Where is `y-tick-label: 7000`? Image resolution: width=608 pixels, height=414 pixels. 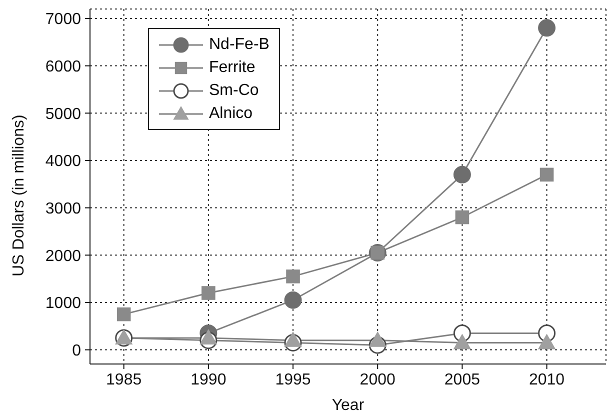
y-tick-label: 7000 is located at coordinates (63, 19).